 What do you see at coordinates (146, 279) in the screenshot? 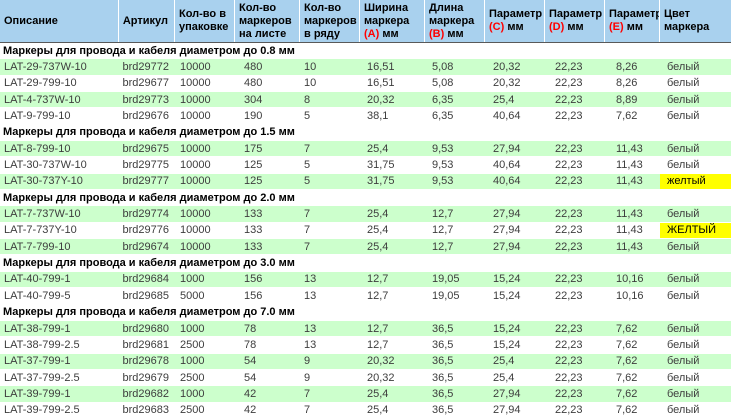
I see `cell-article: brd29684` at bounding box center [146, 279].